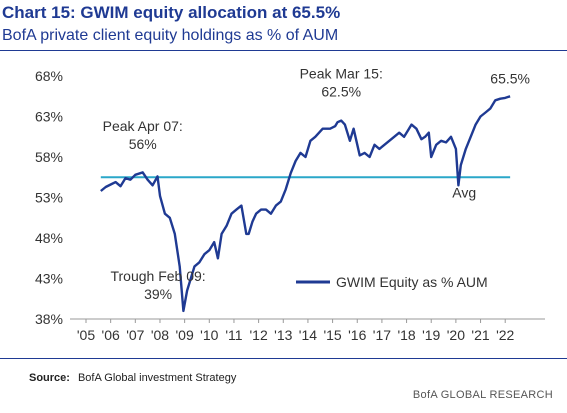  Describe the element at coordinates (406, 335) in the screenshot. I see `x-tick-label: '18` at that location.